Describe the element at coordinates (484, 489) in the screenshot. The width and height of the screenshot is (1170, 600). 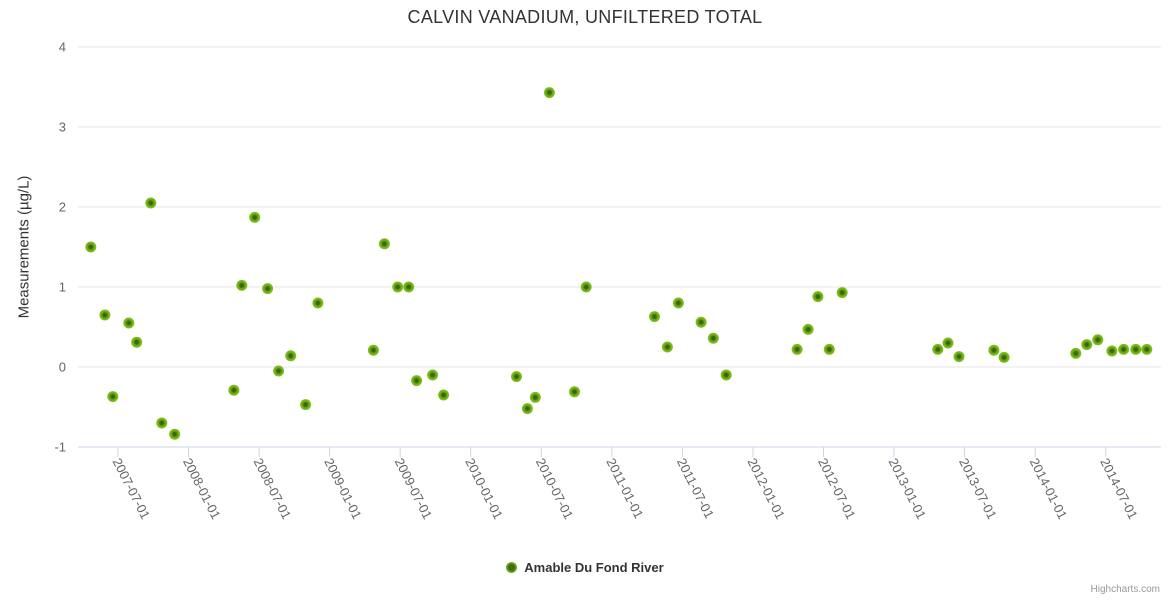
I see `x-axis-tick-label: 2010-01-01` at that location.